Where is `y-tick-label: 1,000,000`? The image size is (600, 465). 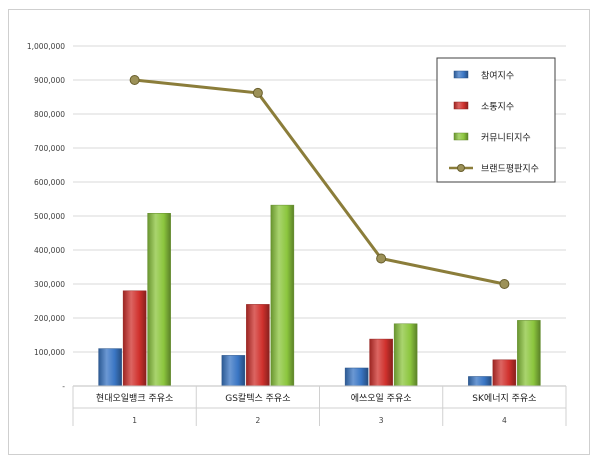
y-tick-label: 1,000,000 is located at coordinates (46, 46).